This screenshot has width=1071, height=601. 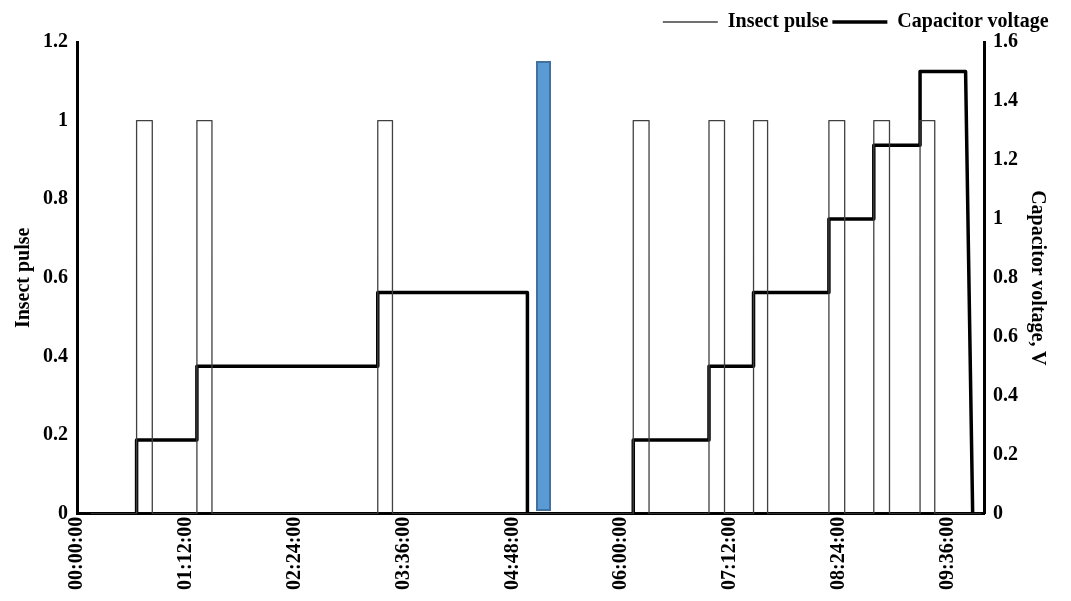 I want to click on x-tick-label: 09:36:00, so click(x=945, y=553).